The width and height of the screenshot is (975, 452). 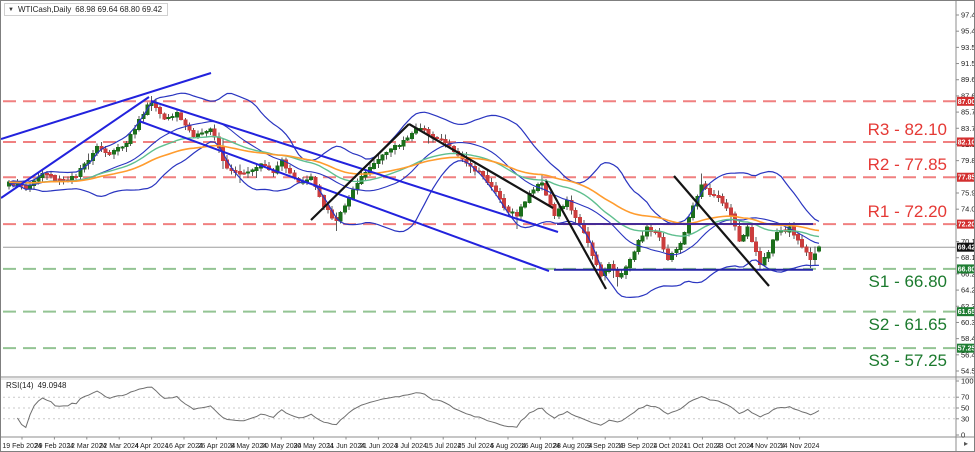 What do you see at coordinates (281, 446) in the screenshot?
I see `time-label: 20 May 2024` at bounding box center [281, 446].